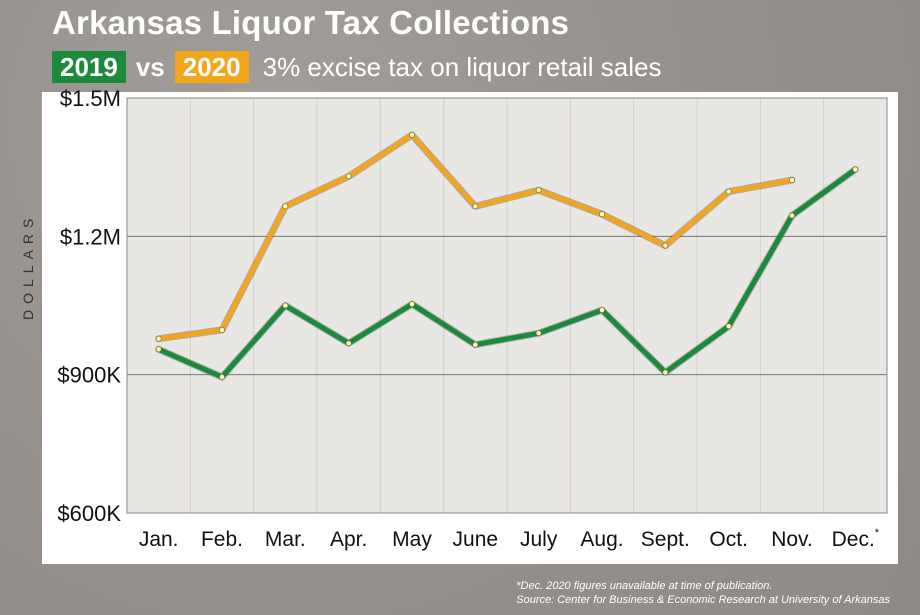  Describe the element at coordinates (89, 67) in the screenshot. I see `legend-2019-badge: 2019` at that location.